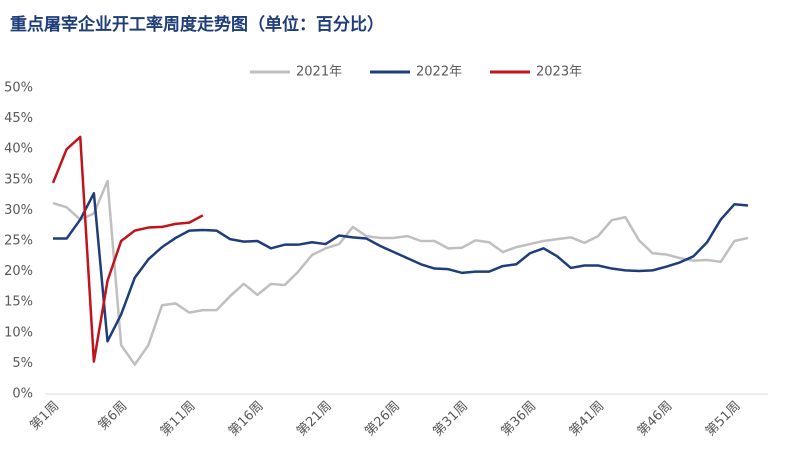 The image size is (793, 461). I want to click on x-tick-label: 第51周, so click(723, 419).